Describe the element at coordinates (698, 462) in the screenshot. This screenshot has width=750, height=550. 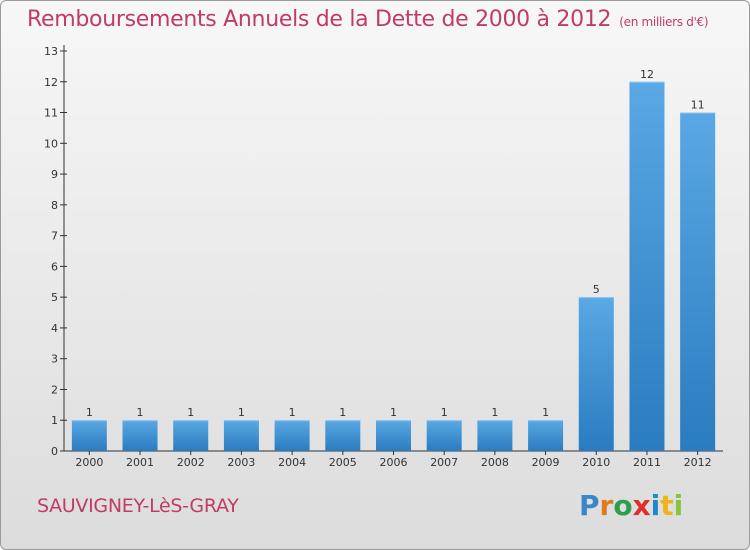
I see `x-tick-label: 2012` at that location.